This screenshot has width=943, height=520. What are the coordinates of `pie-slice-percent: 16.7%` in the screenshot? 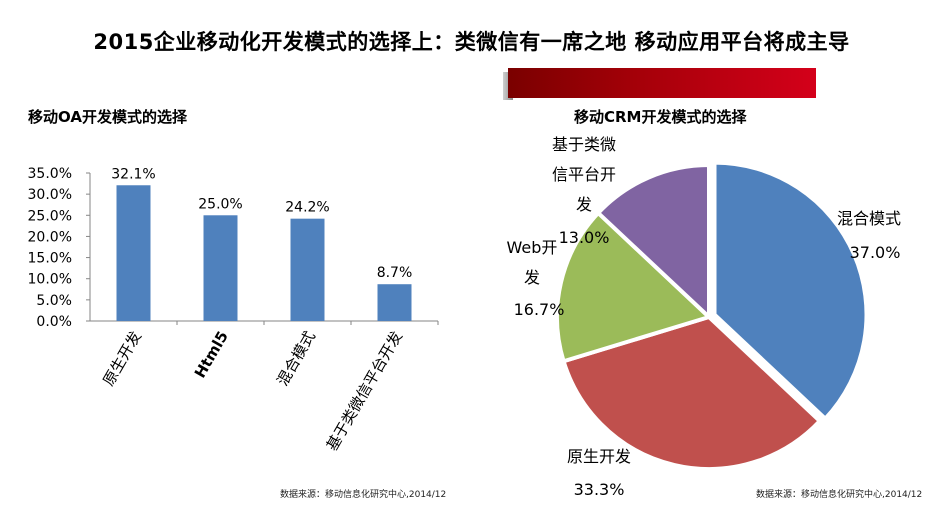 It's located at (539, 309).